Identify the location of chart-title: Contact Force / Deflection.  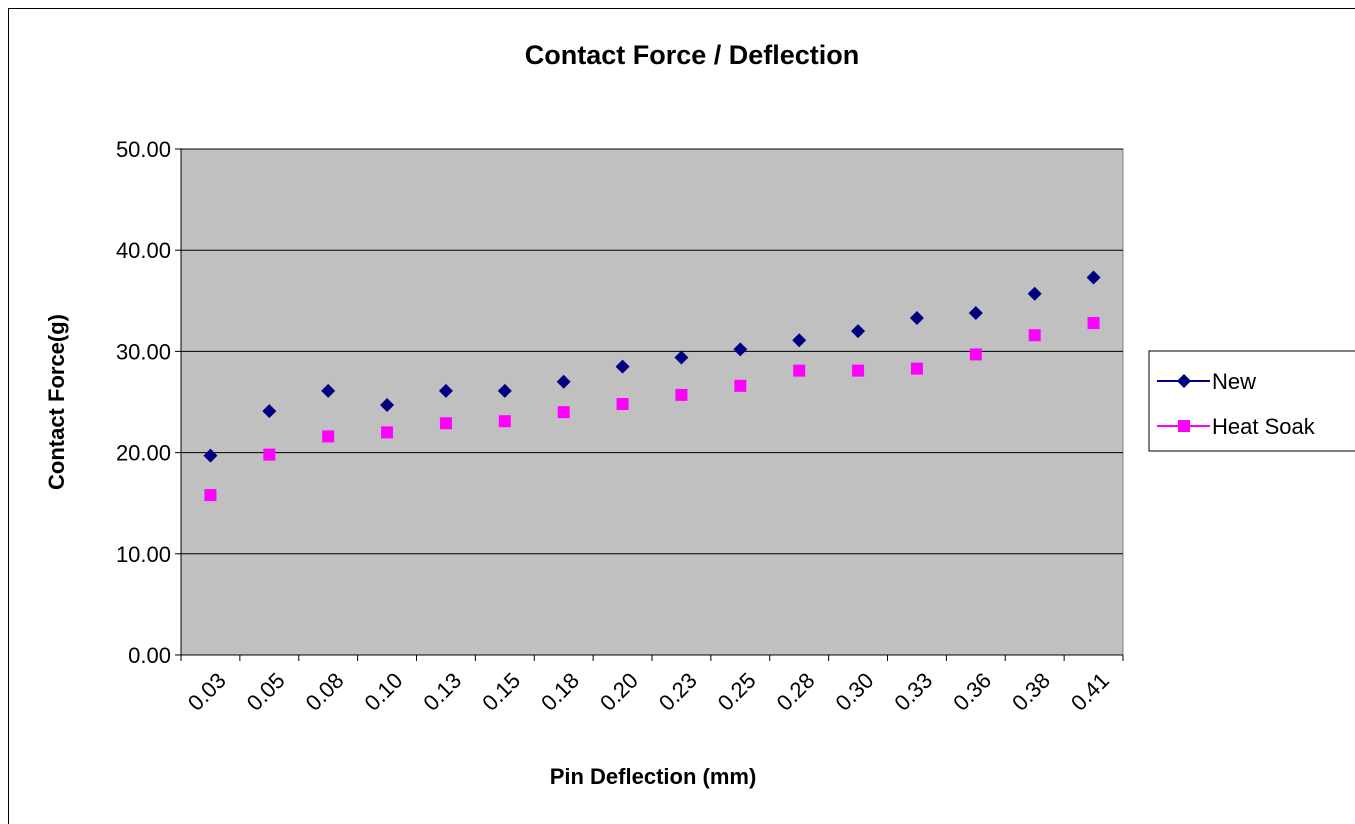
(692, 55).